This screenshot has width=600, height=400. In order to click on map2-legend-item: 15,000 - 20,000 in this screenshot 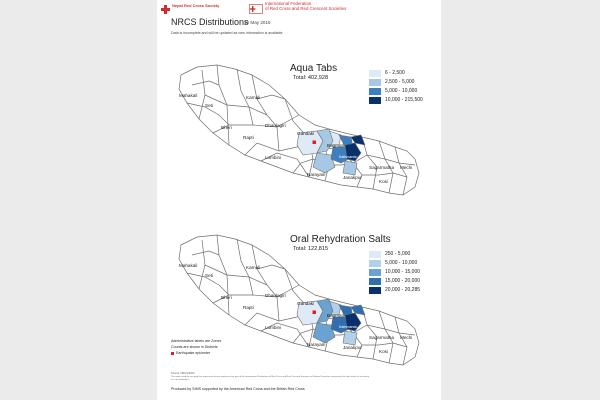, I will do `click(394, 281)`.